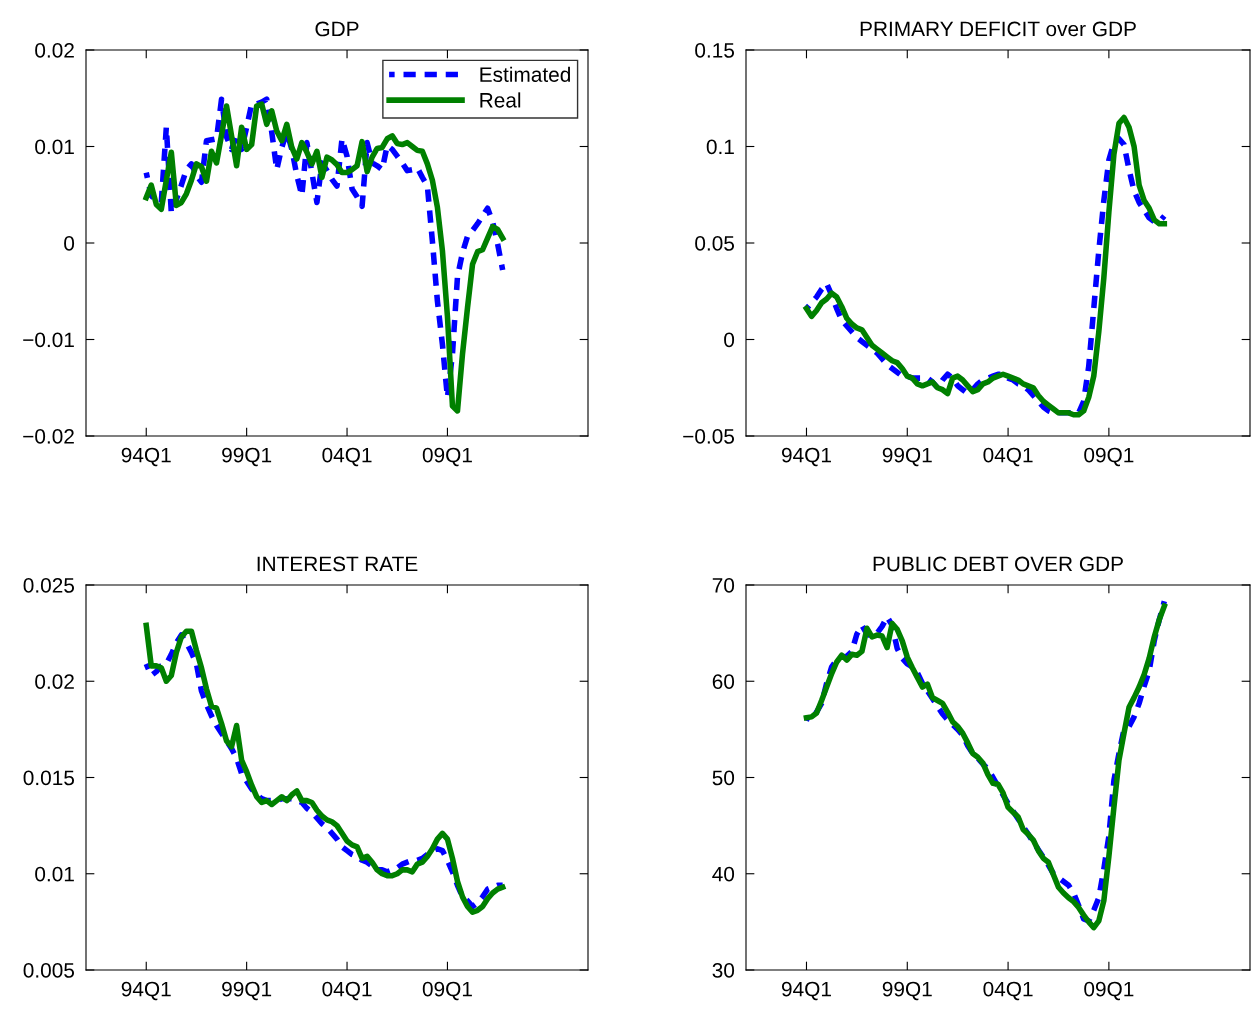 The image size is (1255, 1010). Describe the element at coordinates (337, 29) in the screenshot. I see `chart-title: GDP` at that location.